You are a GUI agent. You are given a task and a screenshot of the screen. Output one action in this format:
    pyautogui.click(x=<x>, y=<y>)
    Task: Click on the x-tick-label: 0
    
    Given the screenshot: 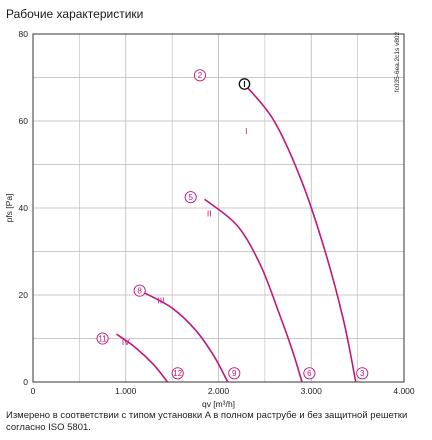 What is the action you would take?
    pyautogui.click(x=33, y=391)
    